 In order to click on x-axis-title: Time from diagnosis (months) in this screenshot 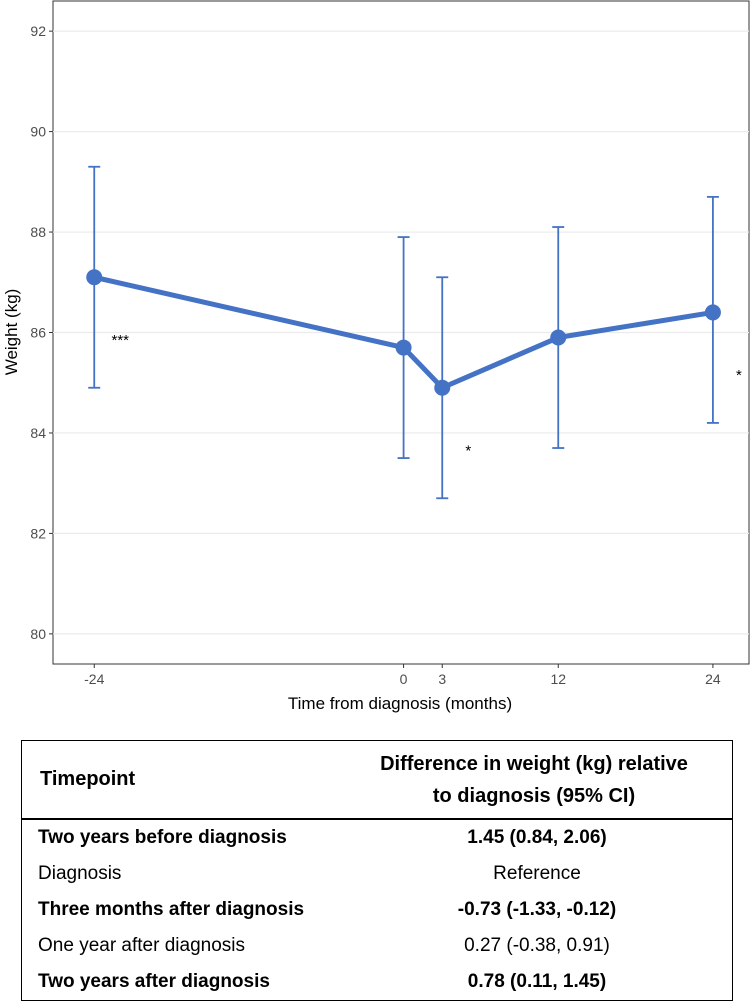, I will do `click(400, 703)`.